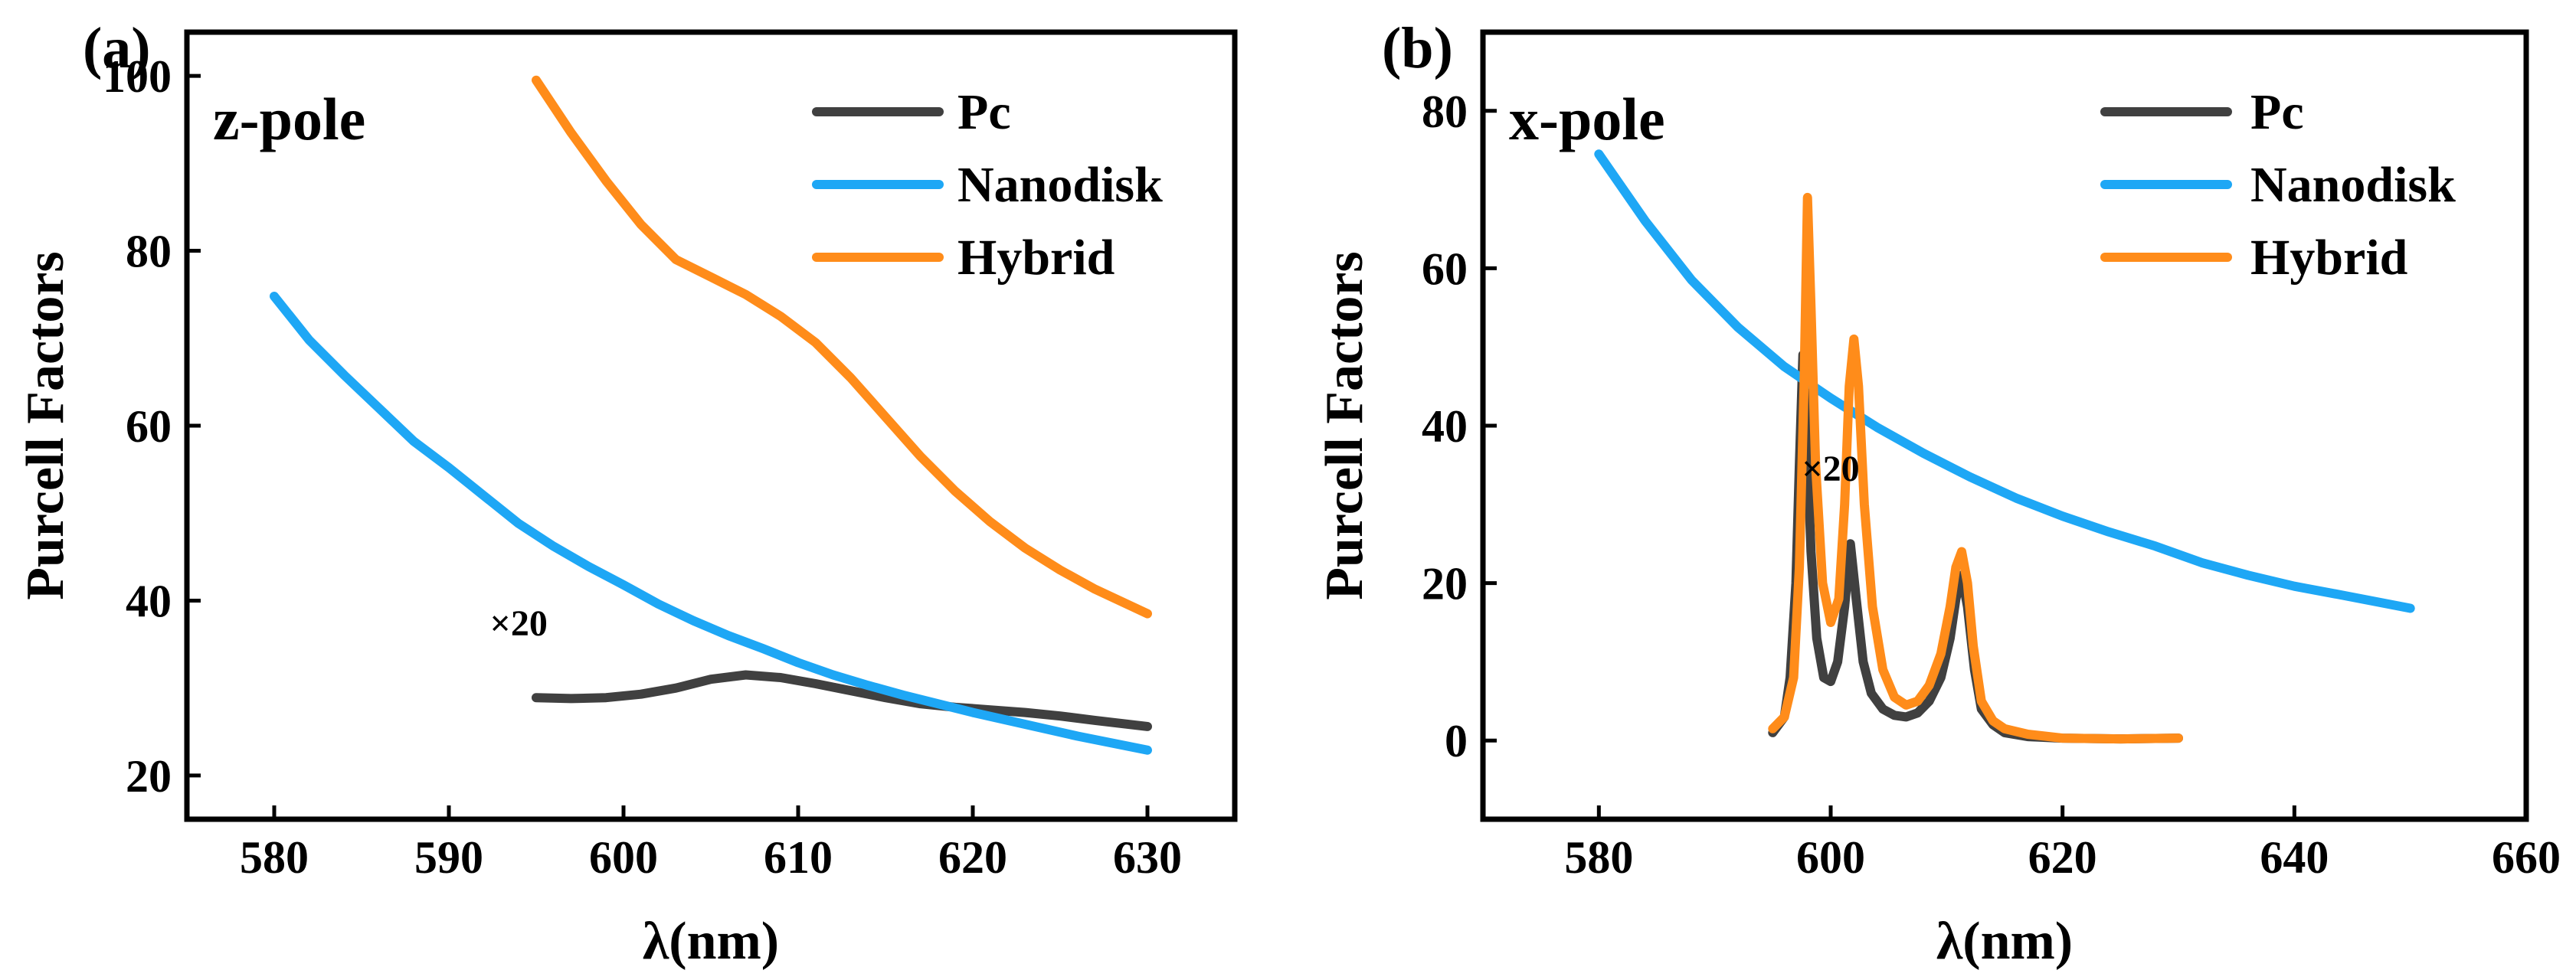  I want to click on panel-b-y-tick-label: 80, so click(1445, 112).